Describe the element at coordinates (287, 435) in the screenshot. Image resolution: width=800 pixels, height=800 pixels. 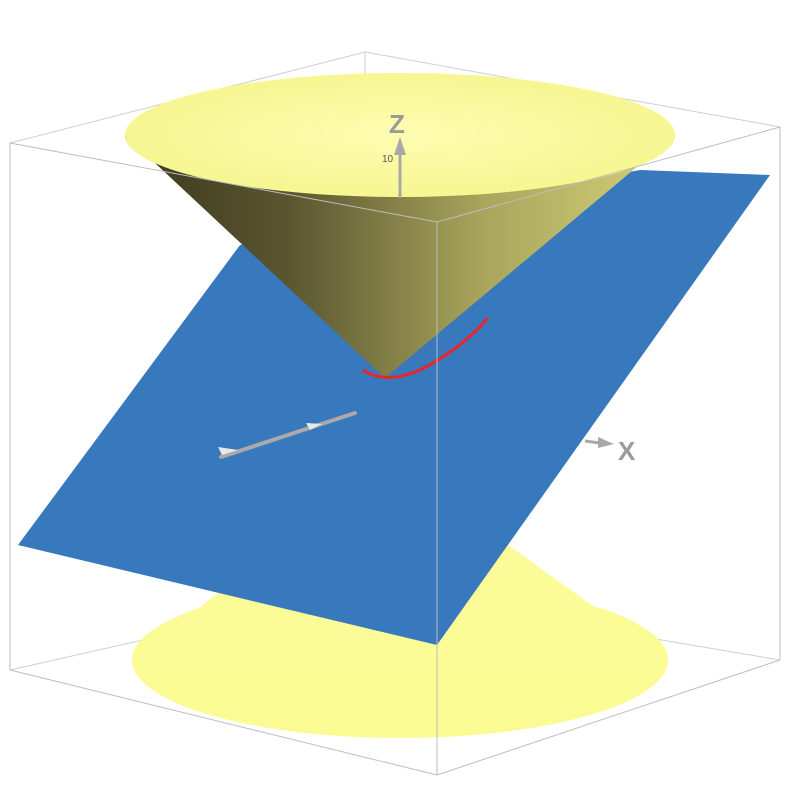
I see `y-axis` at that location.